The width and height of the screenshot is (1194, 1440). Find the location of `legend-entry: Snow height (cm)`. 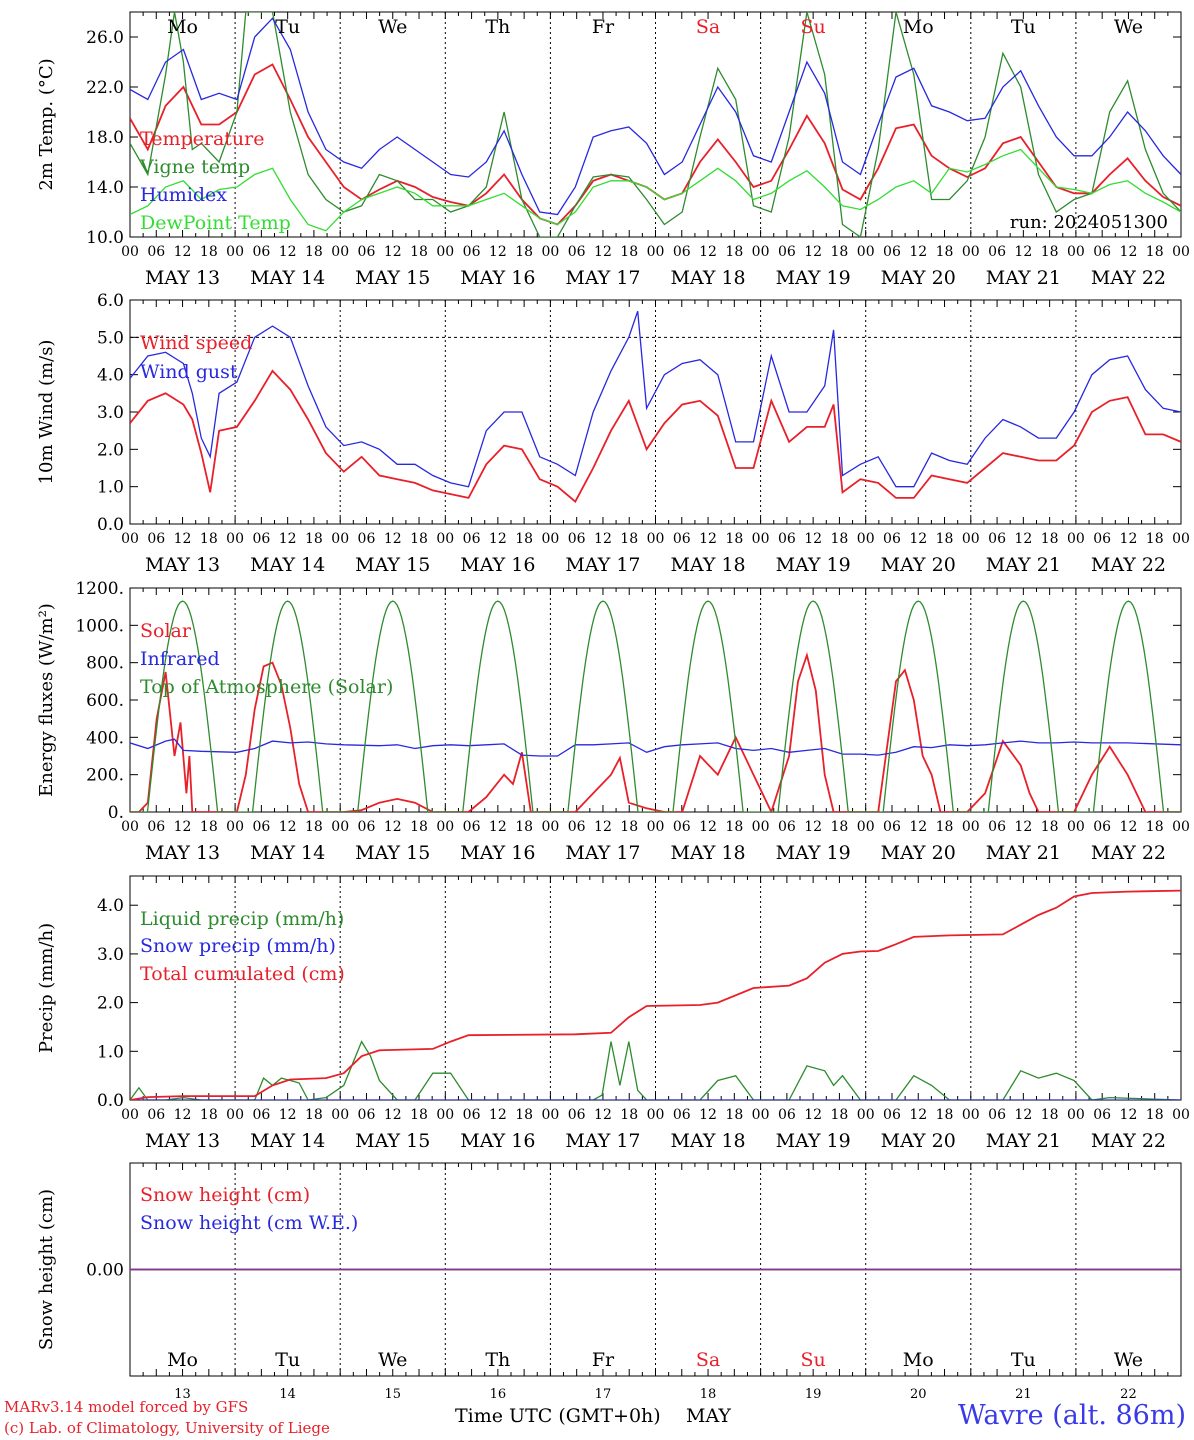

legend-entry: Snow height (cm) is located at coordinates (225, 1195).